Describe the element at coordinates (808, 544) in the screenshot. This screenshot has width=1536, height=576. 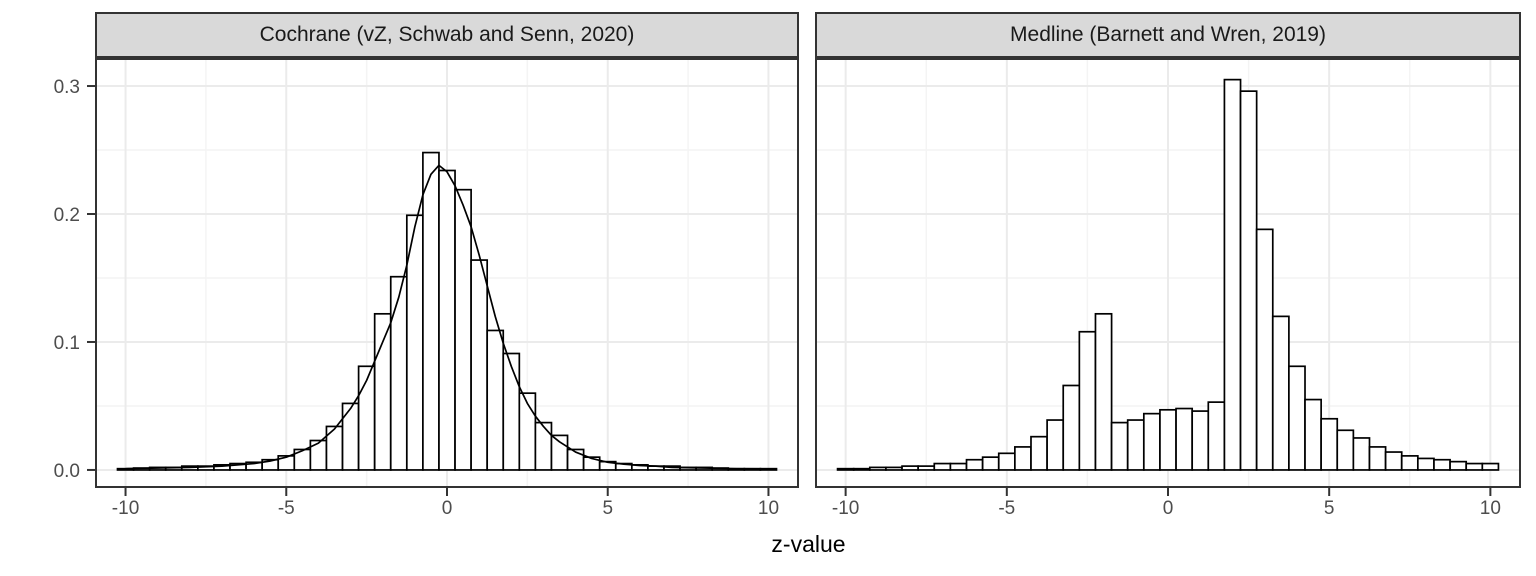
I see `x-axis-title: z-value` at that location.